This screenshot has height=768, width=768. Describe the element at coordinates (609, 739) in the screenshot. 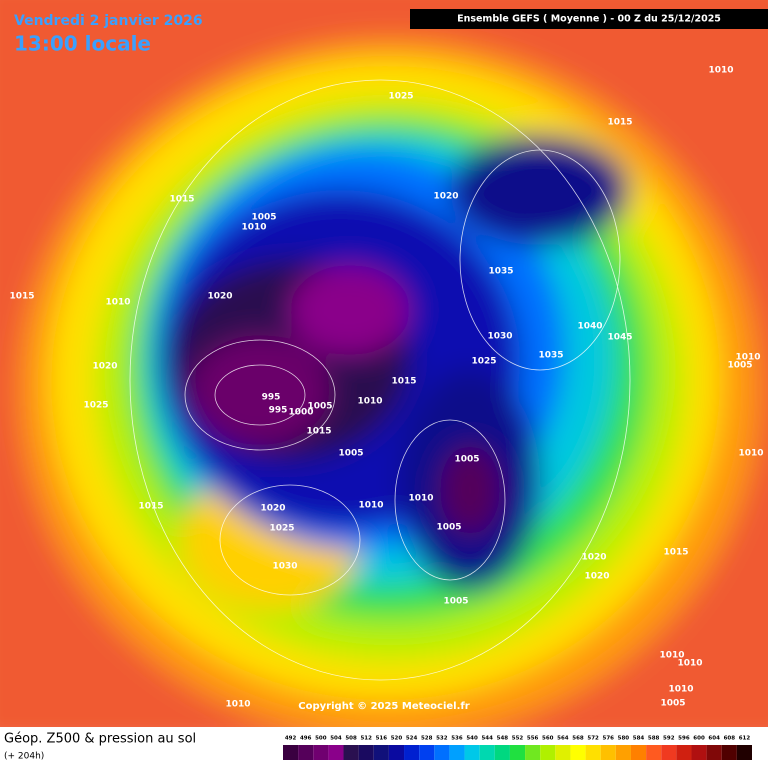

I see `level-label: 576` at that location.